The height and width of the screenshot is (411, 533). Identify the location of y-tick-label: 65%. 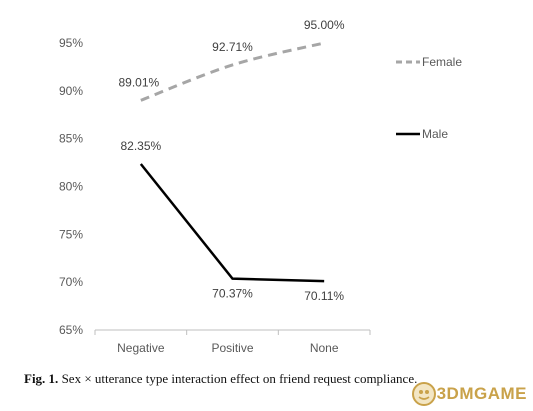
(71, 330).